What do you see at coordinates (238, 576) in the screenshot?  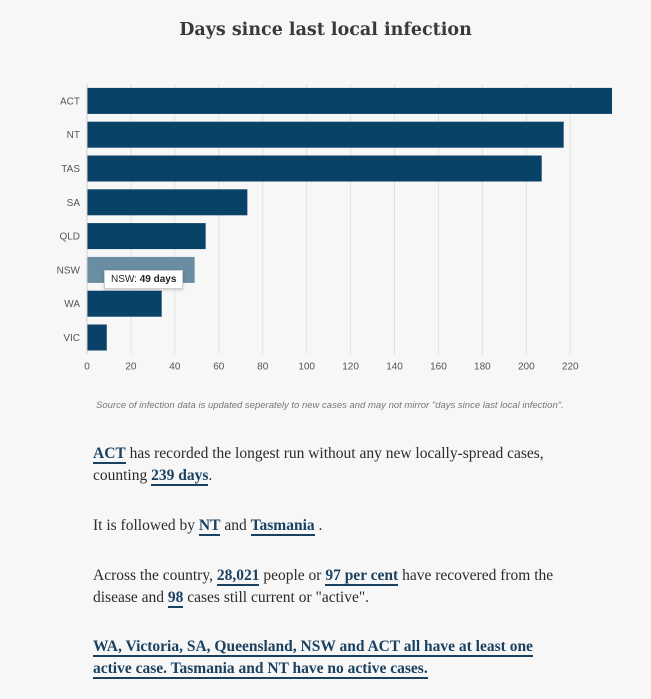 I see `link-recovered-count: 28,021` at bounding box center [238, 576].